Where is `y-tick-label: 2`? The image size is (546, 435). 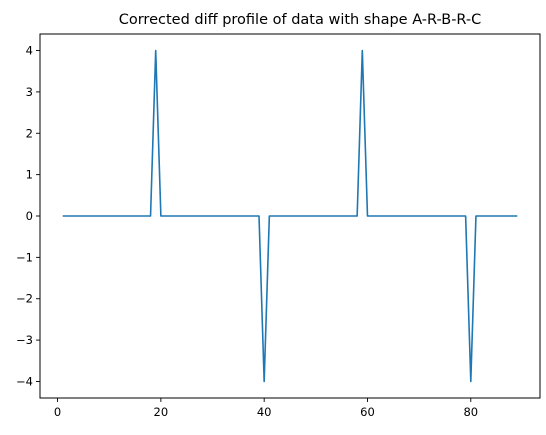 y-tick-label: 2 is located at coordinates (29, 133).